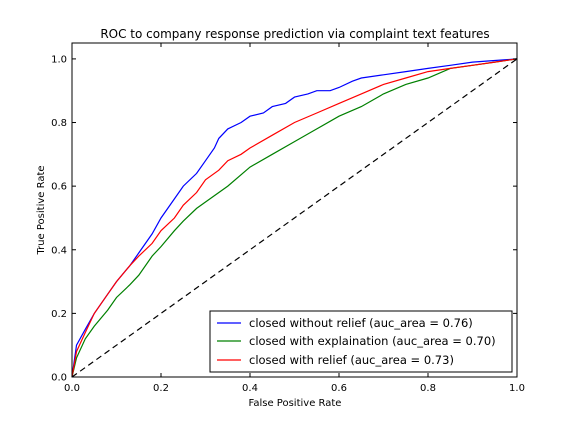 The height and width of the screenshot is (432, 576). I want to click on x-tick-label: 0.2, so click(161, 388).